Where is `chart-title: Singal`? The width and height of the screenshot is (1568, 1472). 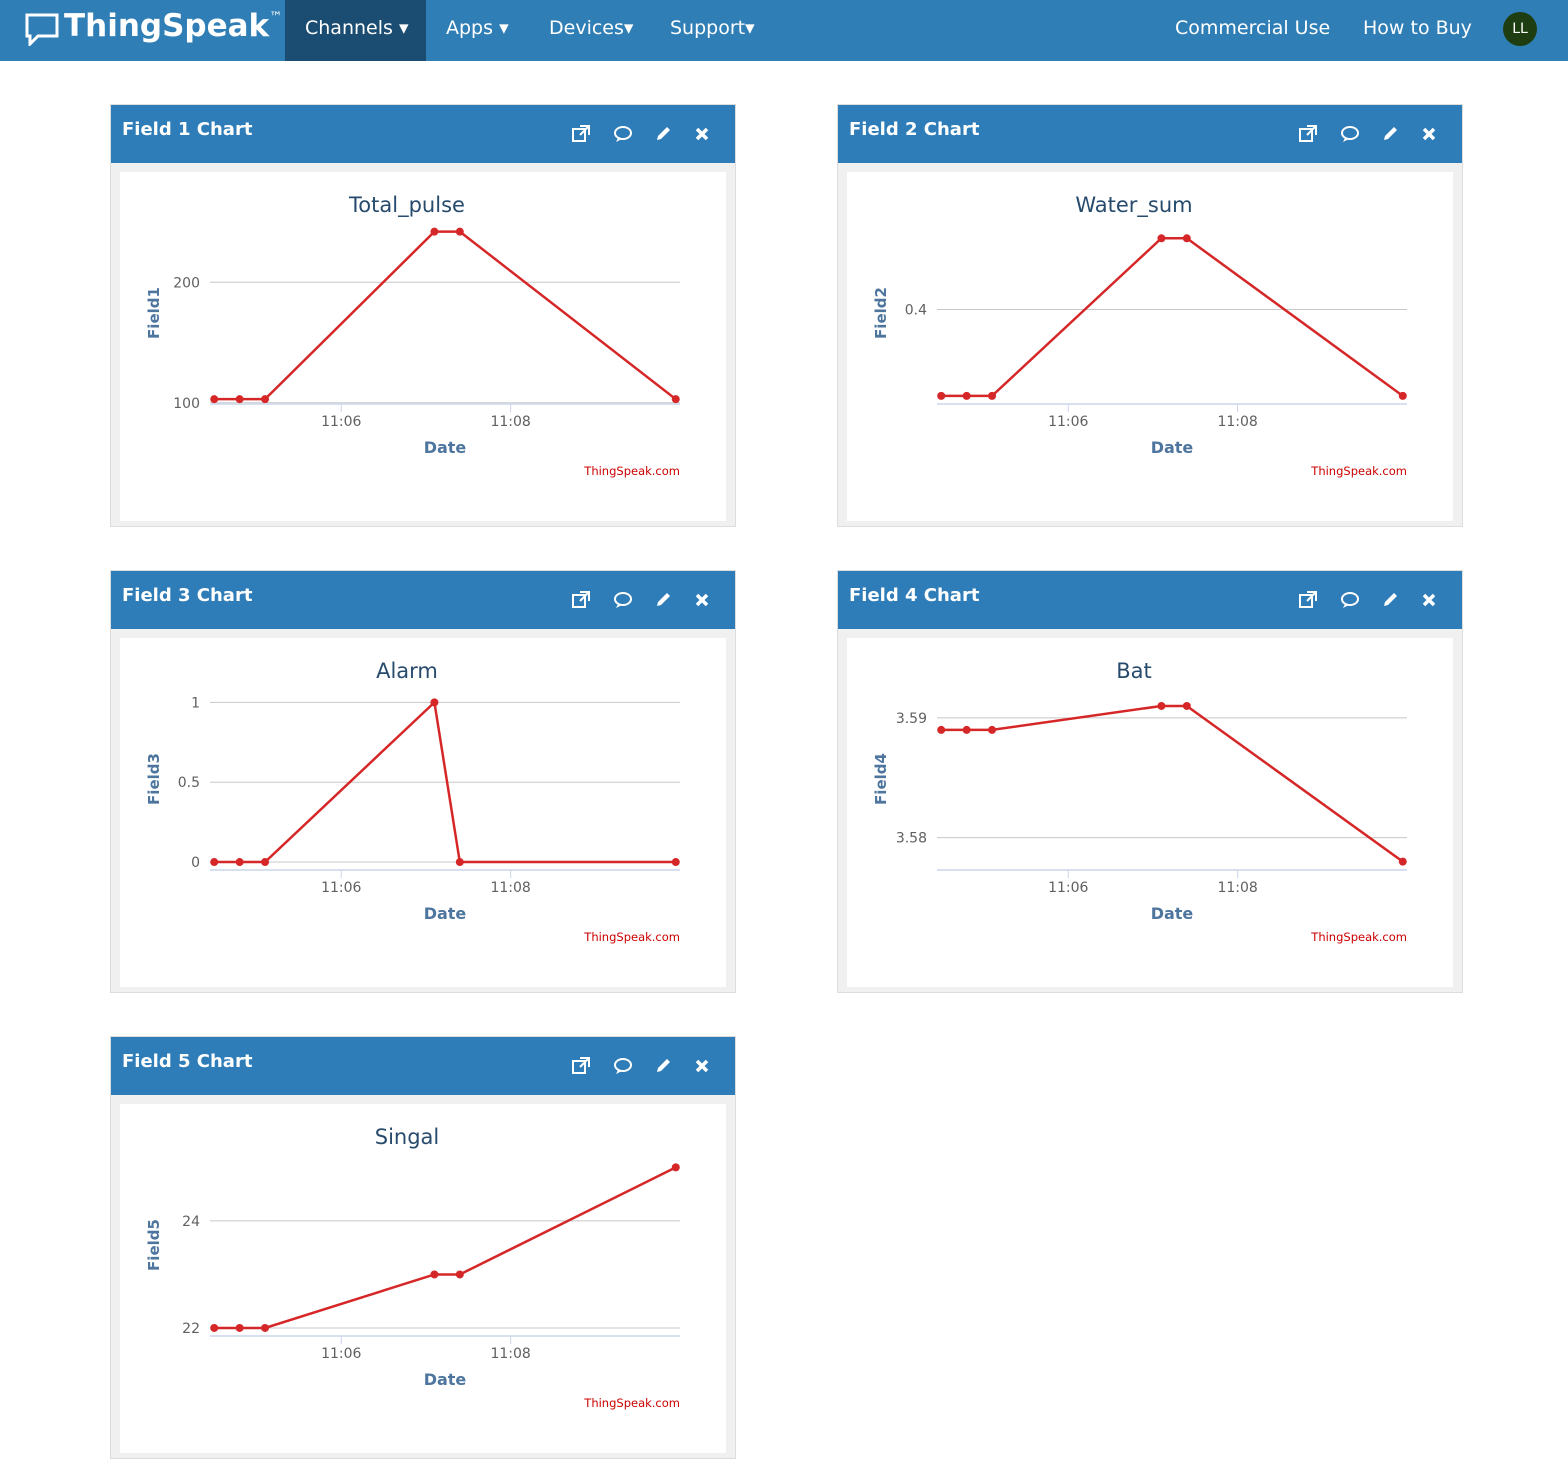 chart-title: Singal is located at coordinates (407, 1137).